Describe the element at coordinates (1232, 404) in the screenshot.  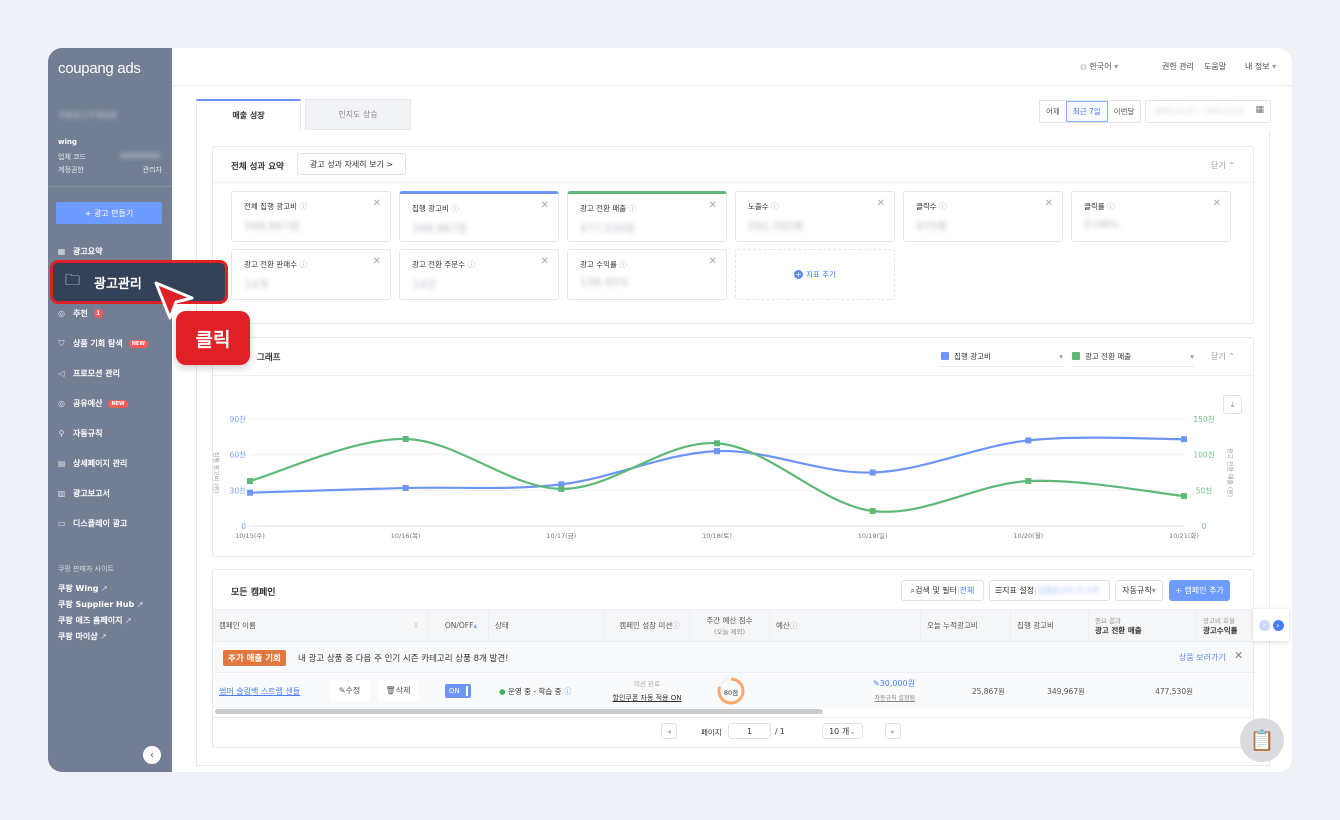
I see `download-icon: ⤓` at that location.